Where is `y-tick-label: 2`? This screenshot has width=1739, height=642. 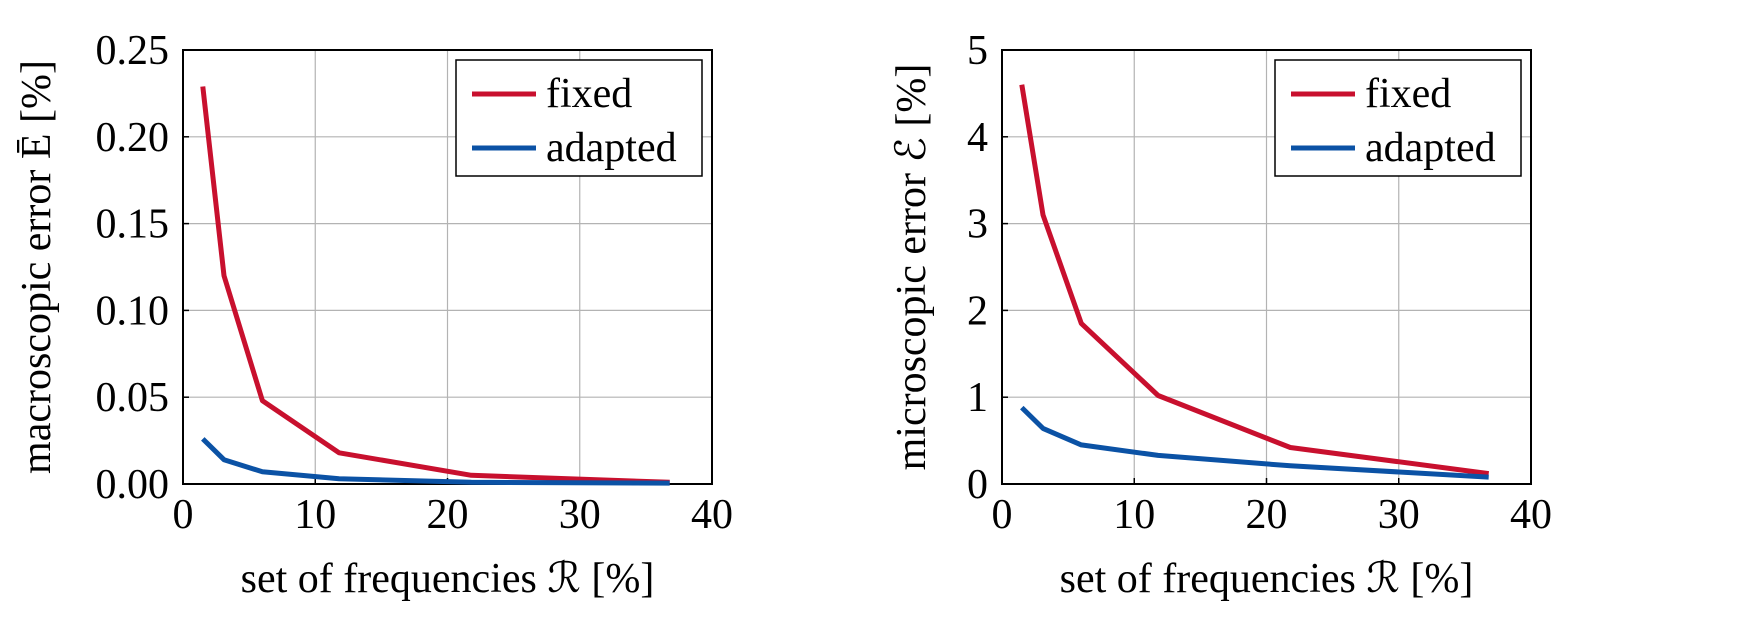
y-tick-label: 2 is located at coordinates (977, 311).